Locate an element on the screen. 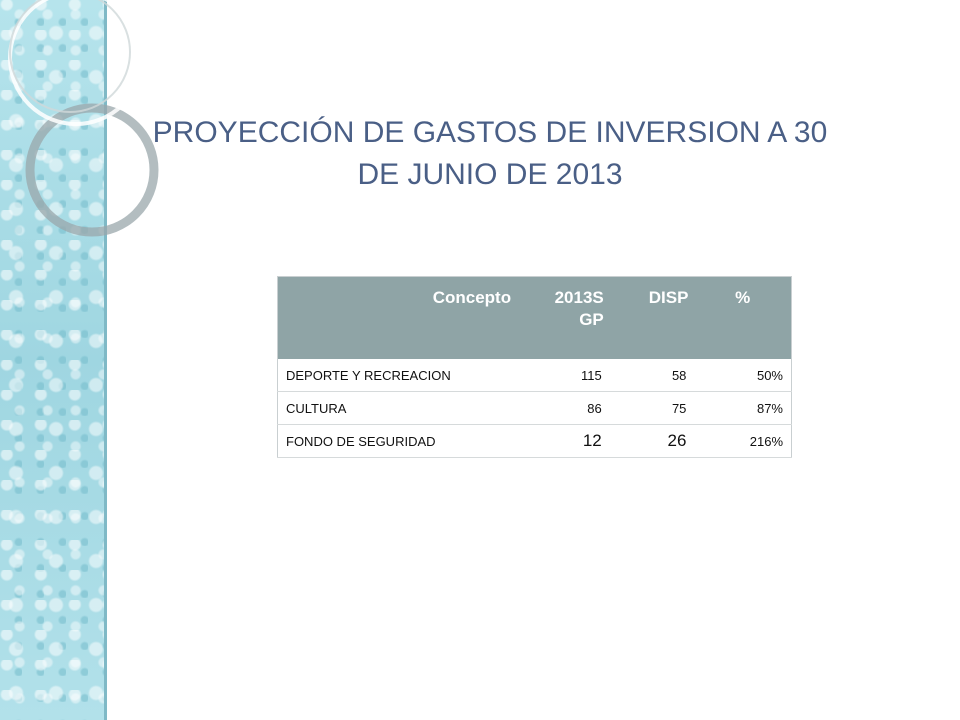 The height and width of the screenshot is (720, 960). table-header-row: Concepto 2013S GP DISP % is located at coordinates (534, 317).